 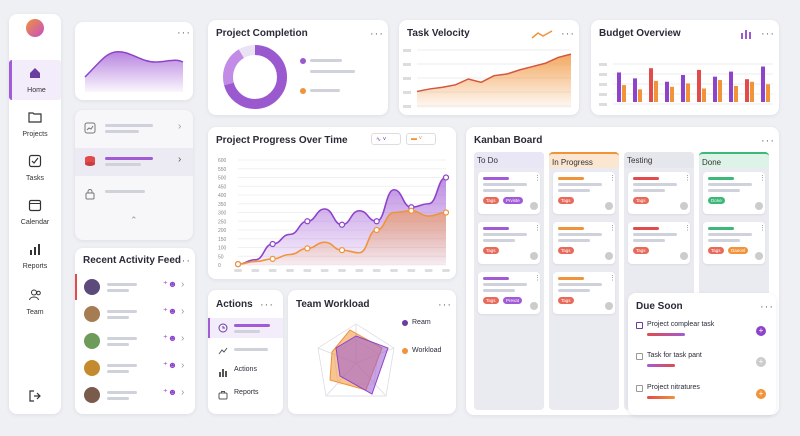 What do you see at coordinates (245, 328) in the screenshot?
I see `actions-item-active` at bounding box center [245, 328].